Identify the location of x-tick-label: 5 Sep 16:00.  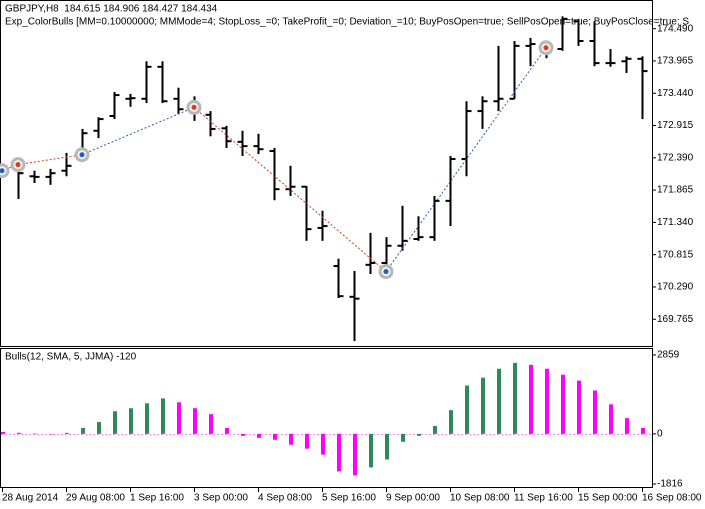
(349, 498).